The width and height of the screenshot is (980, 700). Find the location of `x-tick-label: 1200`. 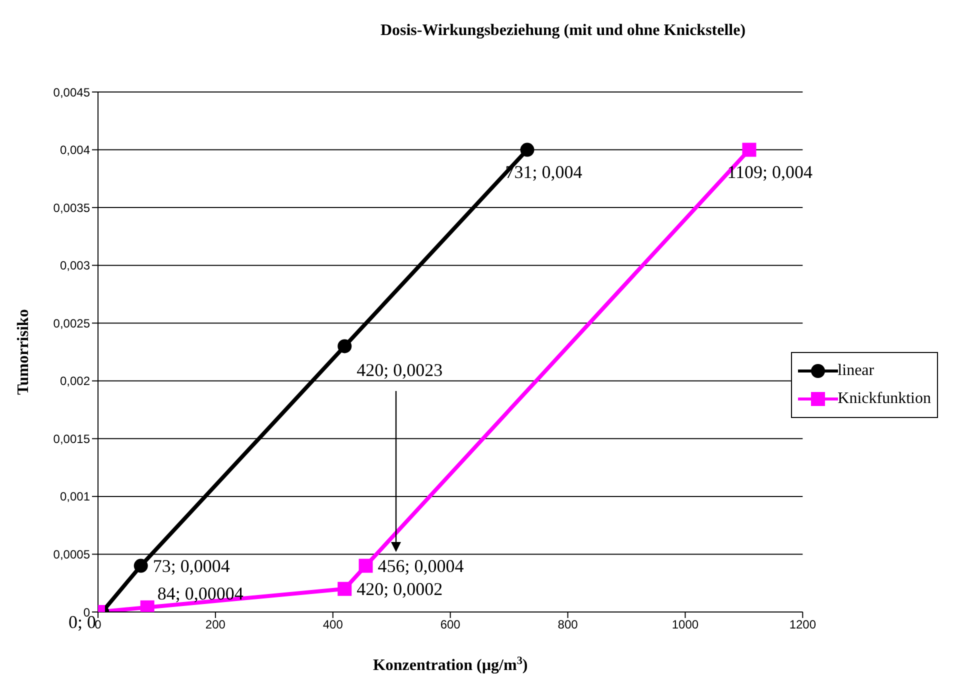

x-tick-label: 1200 is located at coordinates (802, 625).